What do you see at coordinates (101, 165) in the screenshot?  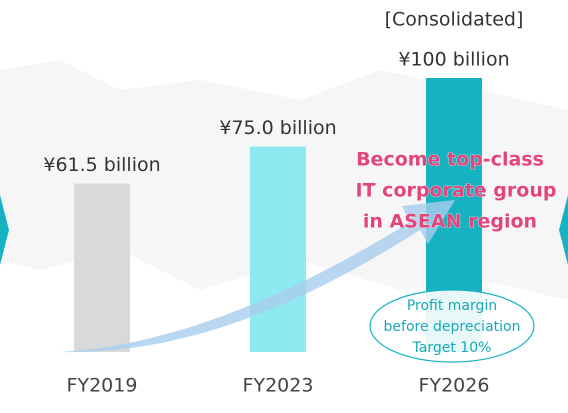 I see `value-label: ¥61.5 billion` at bounding box center [101, 165].